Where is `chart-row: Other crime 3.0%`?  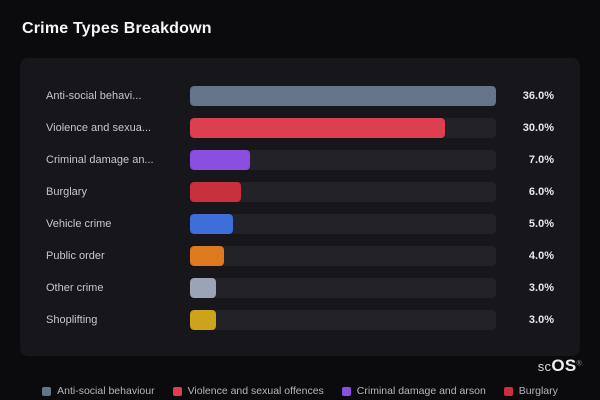 chart-row: Other crime 3.0% is located at coordinates (300, 288).